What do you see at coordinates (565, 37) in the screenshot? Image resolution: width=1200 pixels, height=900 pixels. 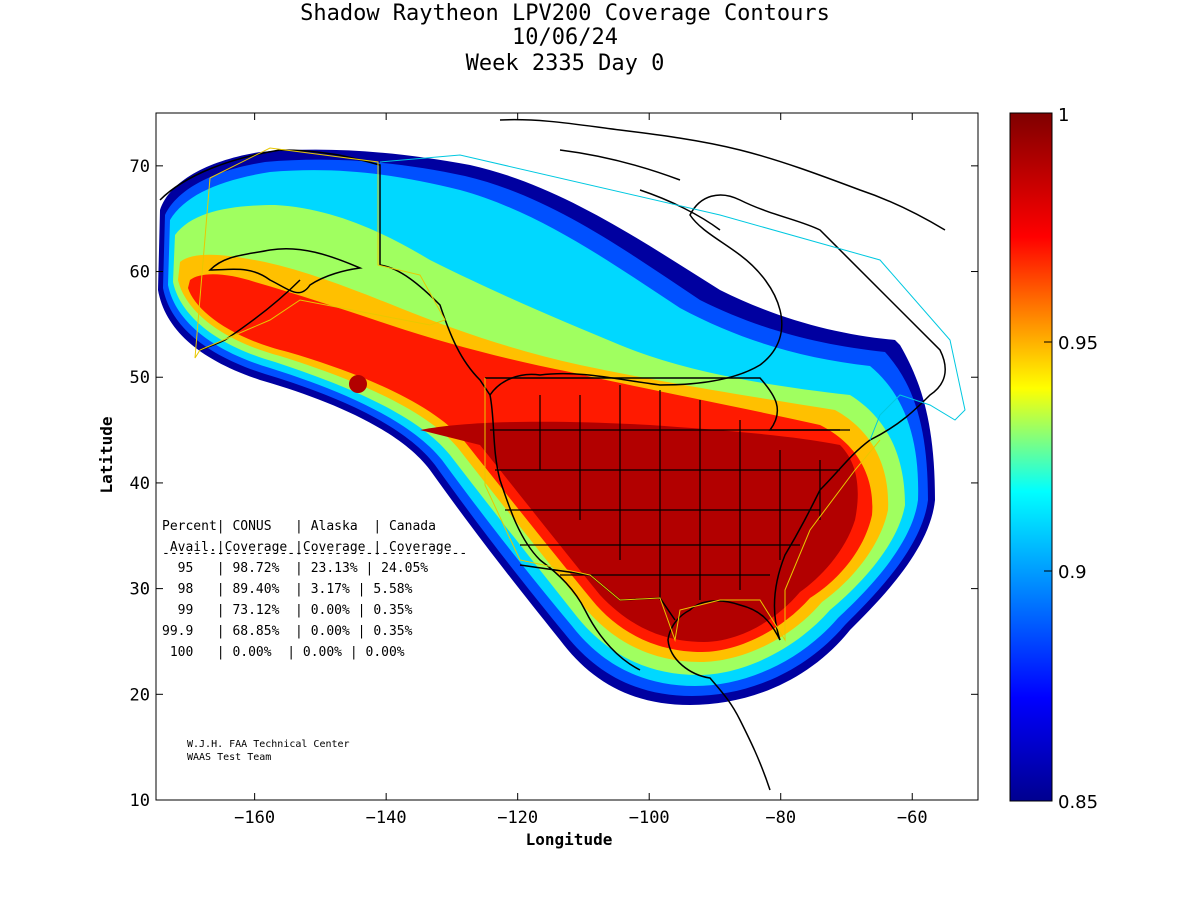 I see `chart-date: 10/06/24` at bounding box center [565, 37].